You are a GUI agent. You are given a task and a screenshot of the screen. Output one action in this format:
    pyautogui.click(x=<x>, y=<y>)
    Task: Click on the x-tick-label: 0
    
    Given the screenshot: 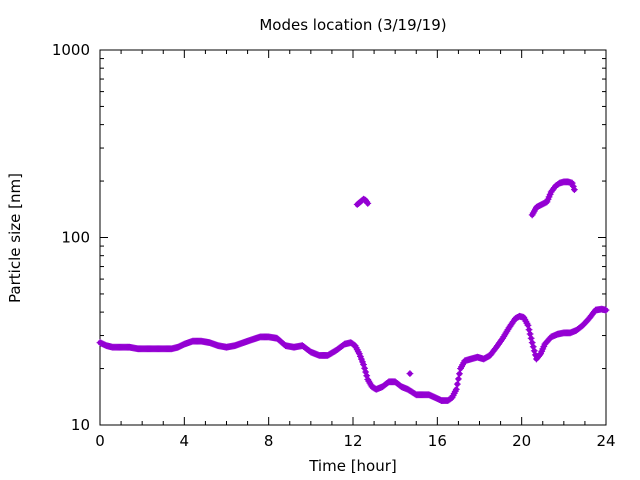 What is the action you would take?
    pyautogui.click(x=100, y=441)
    